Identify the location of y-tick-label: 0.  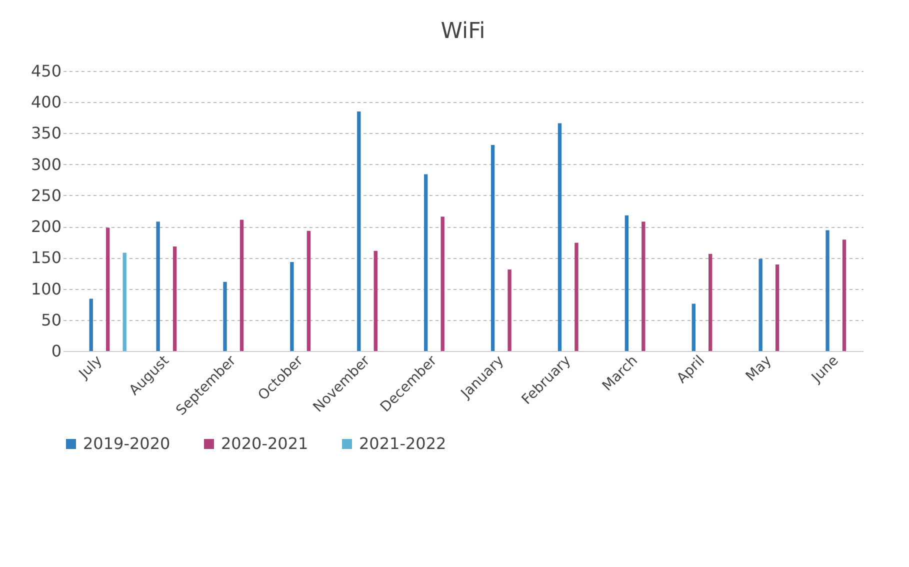
(56, 351).